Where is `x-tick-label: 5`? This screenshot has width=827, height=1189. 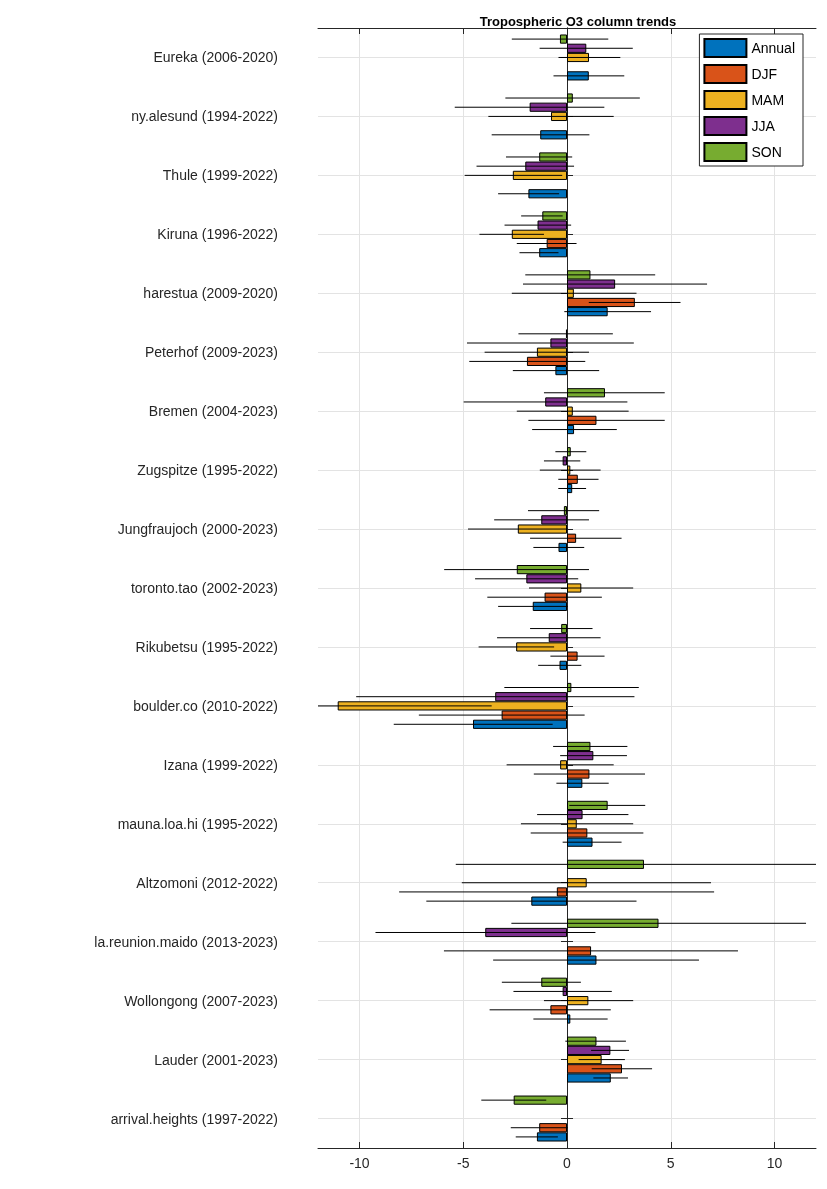 x-tick-label: 5 is located at coordinates (670, 1163).